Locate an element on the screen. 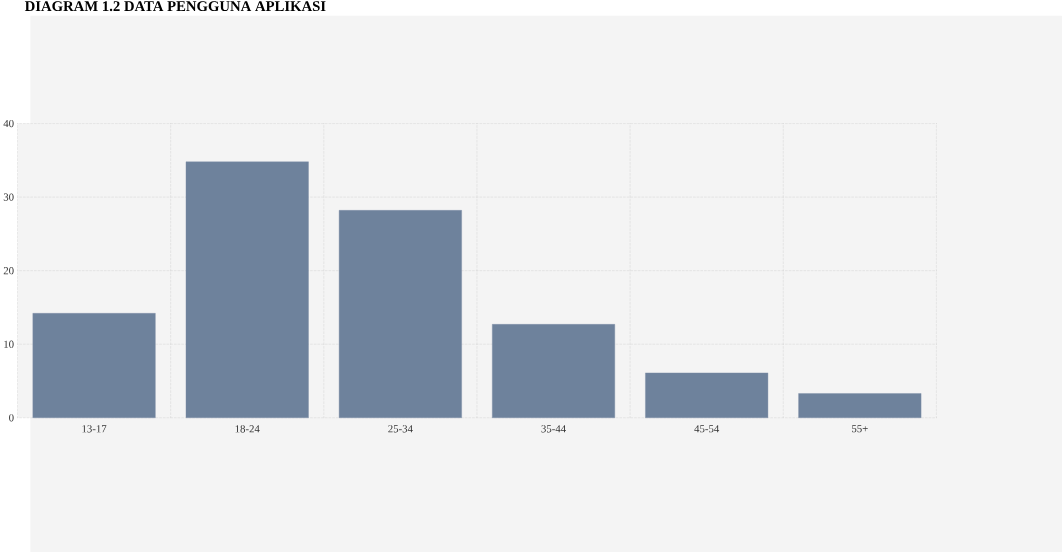  x-tick-label: 35-44 is located at coordinates (553, 429).